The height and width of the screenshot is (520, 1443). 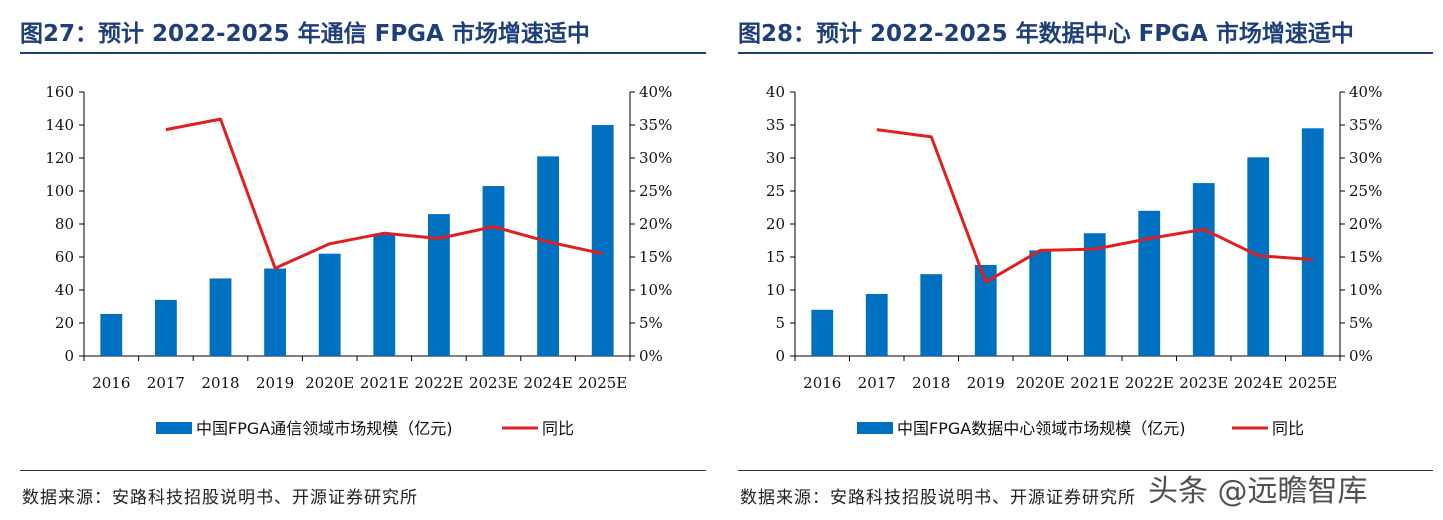 I want to click on y-tick-label-left: 80, so click(x=64, y=224).